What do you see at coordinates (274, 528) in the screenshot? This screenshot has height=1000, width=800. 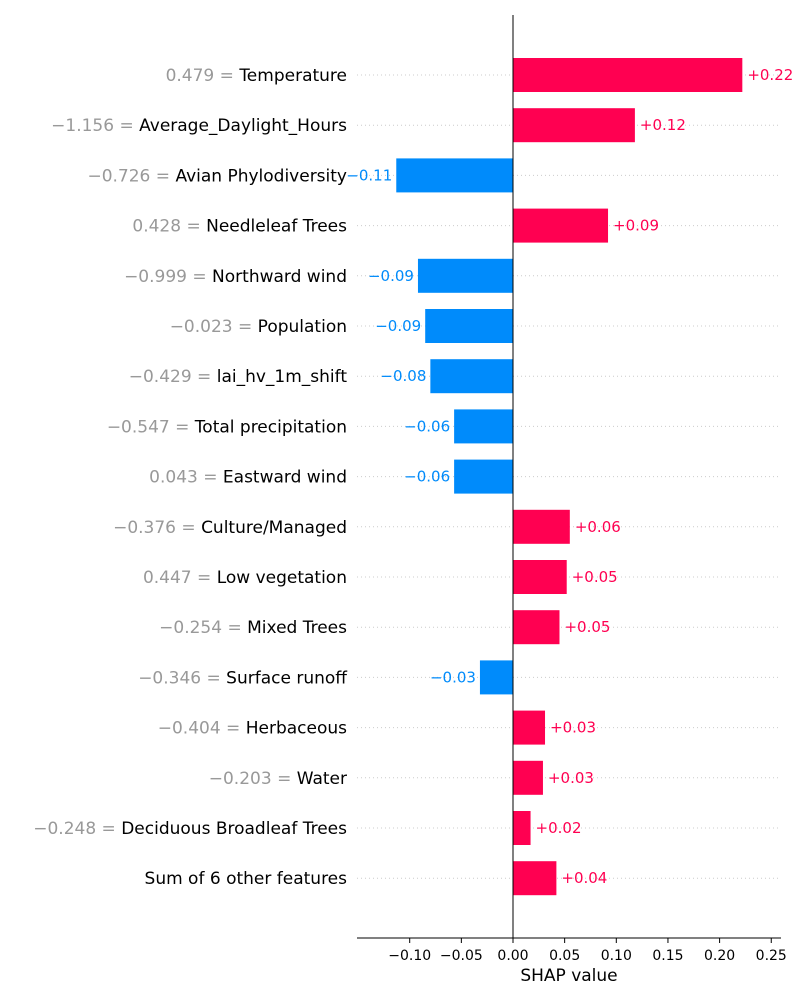 I see `feature-name: Culture/Managed` at bounding box center [274, 528].